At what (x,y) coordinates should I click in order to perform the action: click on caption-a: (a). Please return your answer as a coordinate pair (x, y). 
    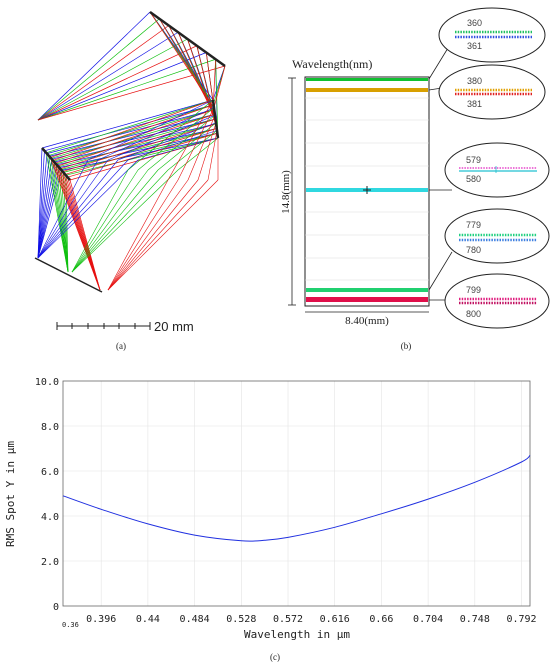
    Looking at the image, I should click on (121, 346).